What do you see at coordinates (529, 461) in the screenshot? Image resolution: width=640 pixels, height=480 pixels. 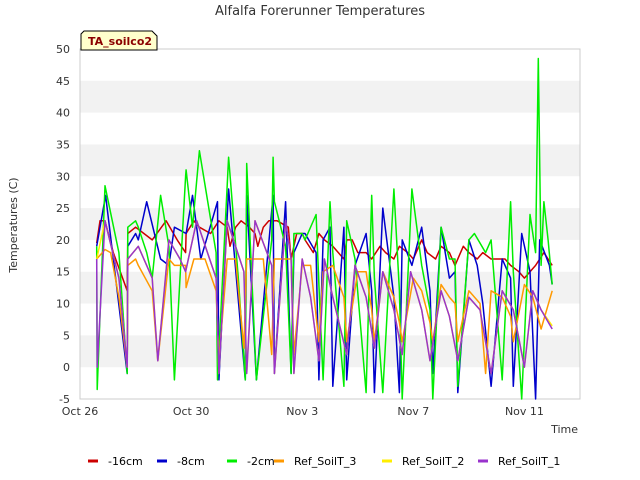 I see `legend-label: Ref_SoilT_1` at bounding box center [529, 461].